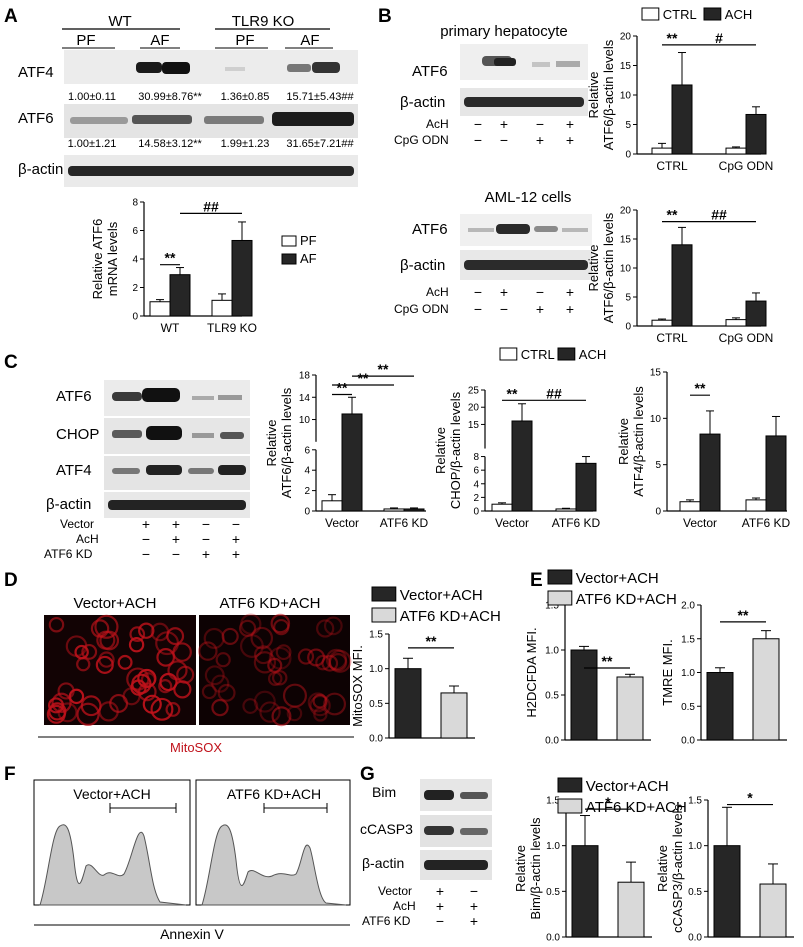  I want to click on legend-swatch, so click(384, 594).